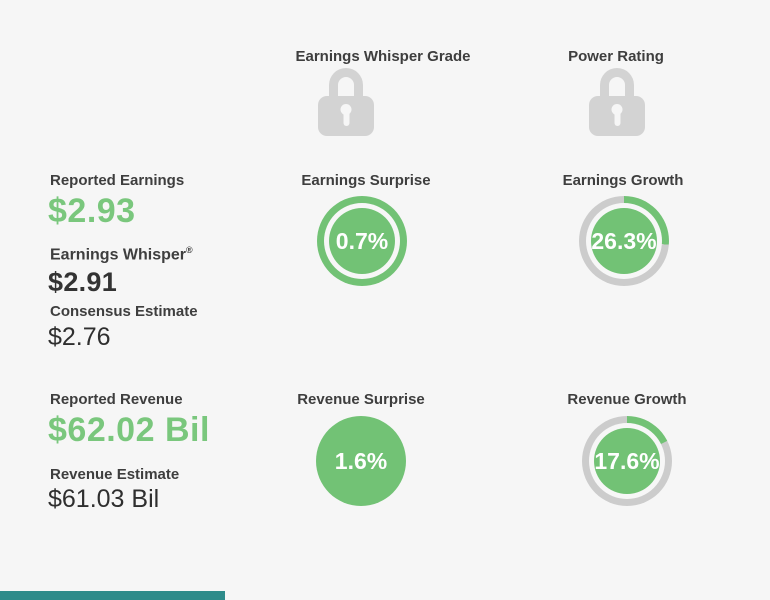 This screenshot has height=600, width=770. I want to click on earnings-whisper-grade-lock, so click(346, 102).